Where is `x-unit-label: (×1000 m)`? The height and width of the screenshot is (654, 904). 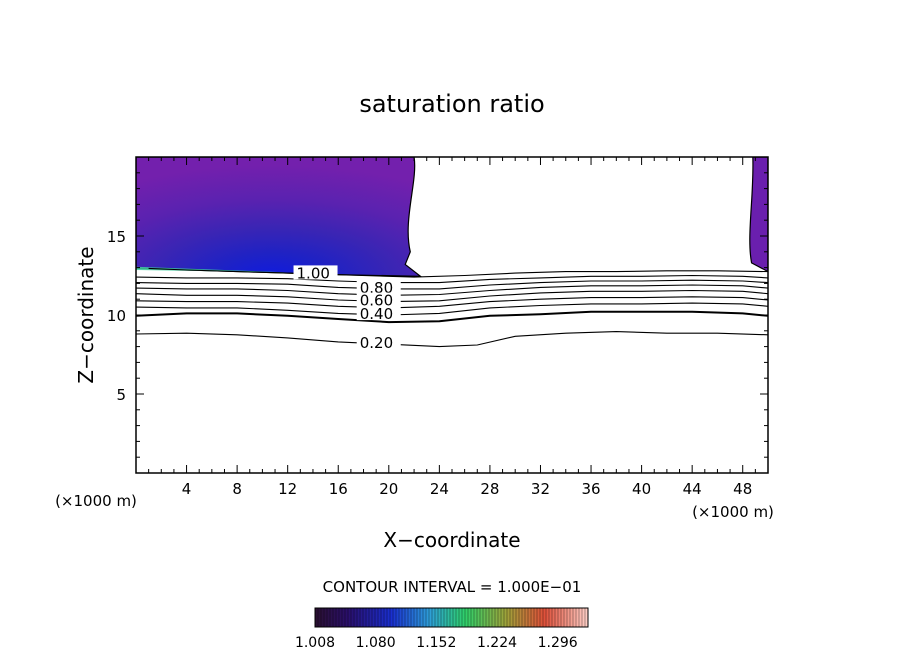 x-unit-label: (×1000 m) is located at coordinates (733, 512).